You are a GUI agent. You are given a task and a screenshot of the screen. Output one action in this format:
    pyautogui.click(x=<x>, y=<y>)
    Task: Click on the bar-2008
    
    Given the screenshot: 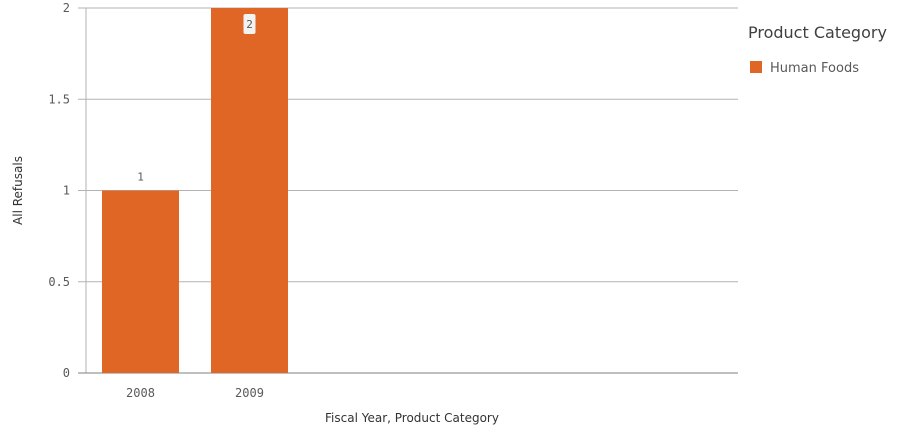 What is the action you would take?
    pyautogui.click(x=140, y=282)
    